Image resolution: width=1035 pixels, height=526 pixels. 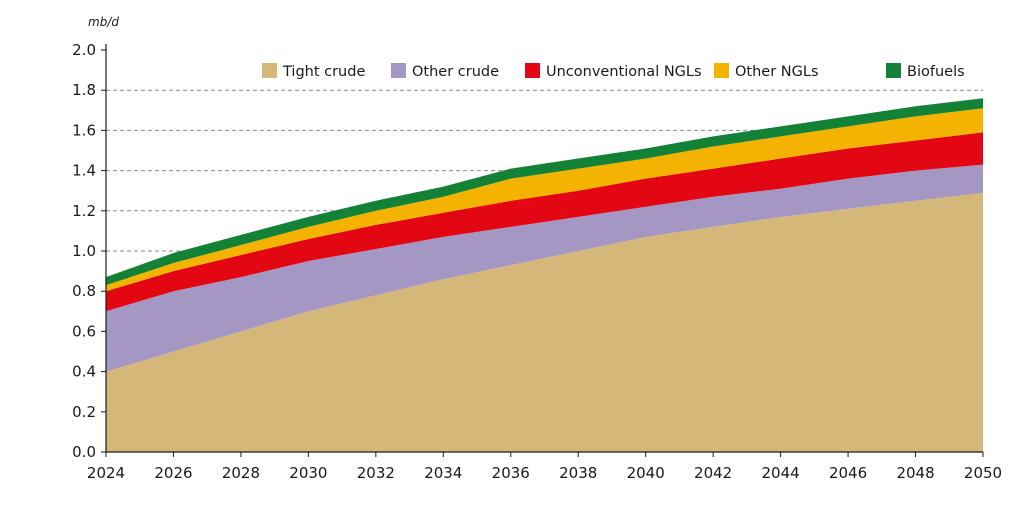 I want to click on y-tick-label: 1.0, so click(x=84, y=251).